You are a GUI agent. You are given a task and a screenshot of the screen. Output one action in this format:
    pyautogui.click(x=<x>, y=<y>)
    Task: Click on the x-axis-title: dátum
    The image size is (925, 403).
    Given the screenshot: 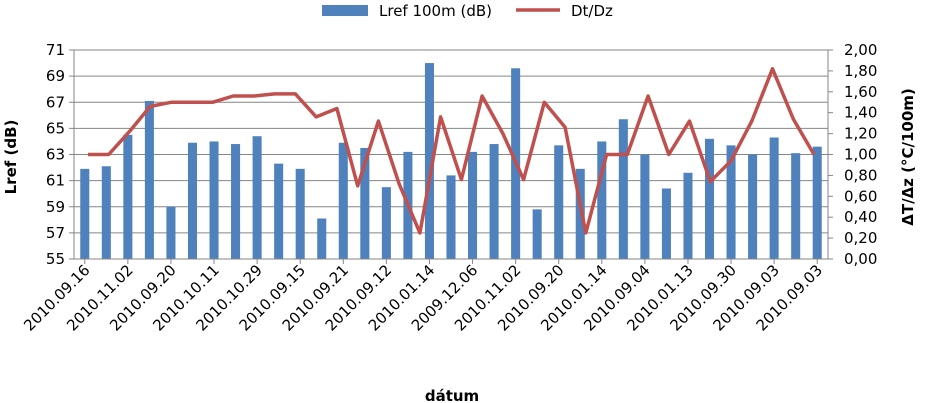 What is the action you would take?
    pyautogui.click(x=452, y=395)
    